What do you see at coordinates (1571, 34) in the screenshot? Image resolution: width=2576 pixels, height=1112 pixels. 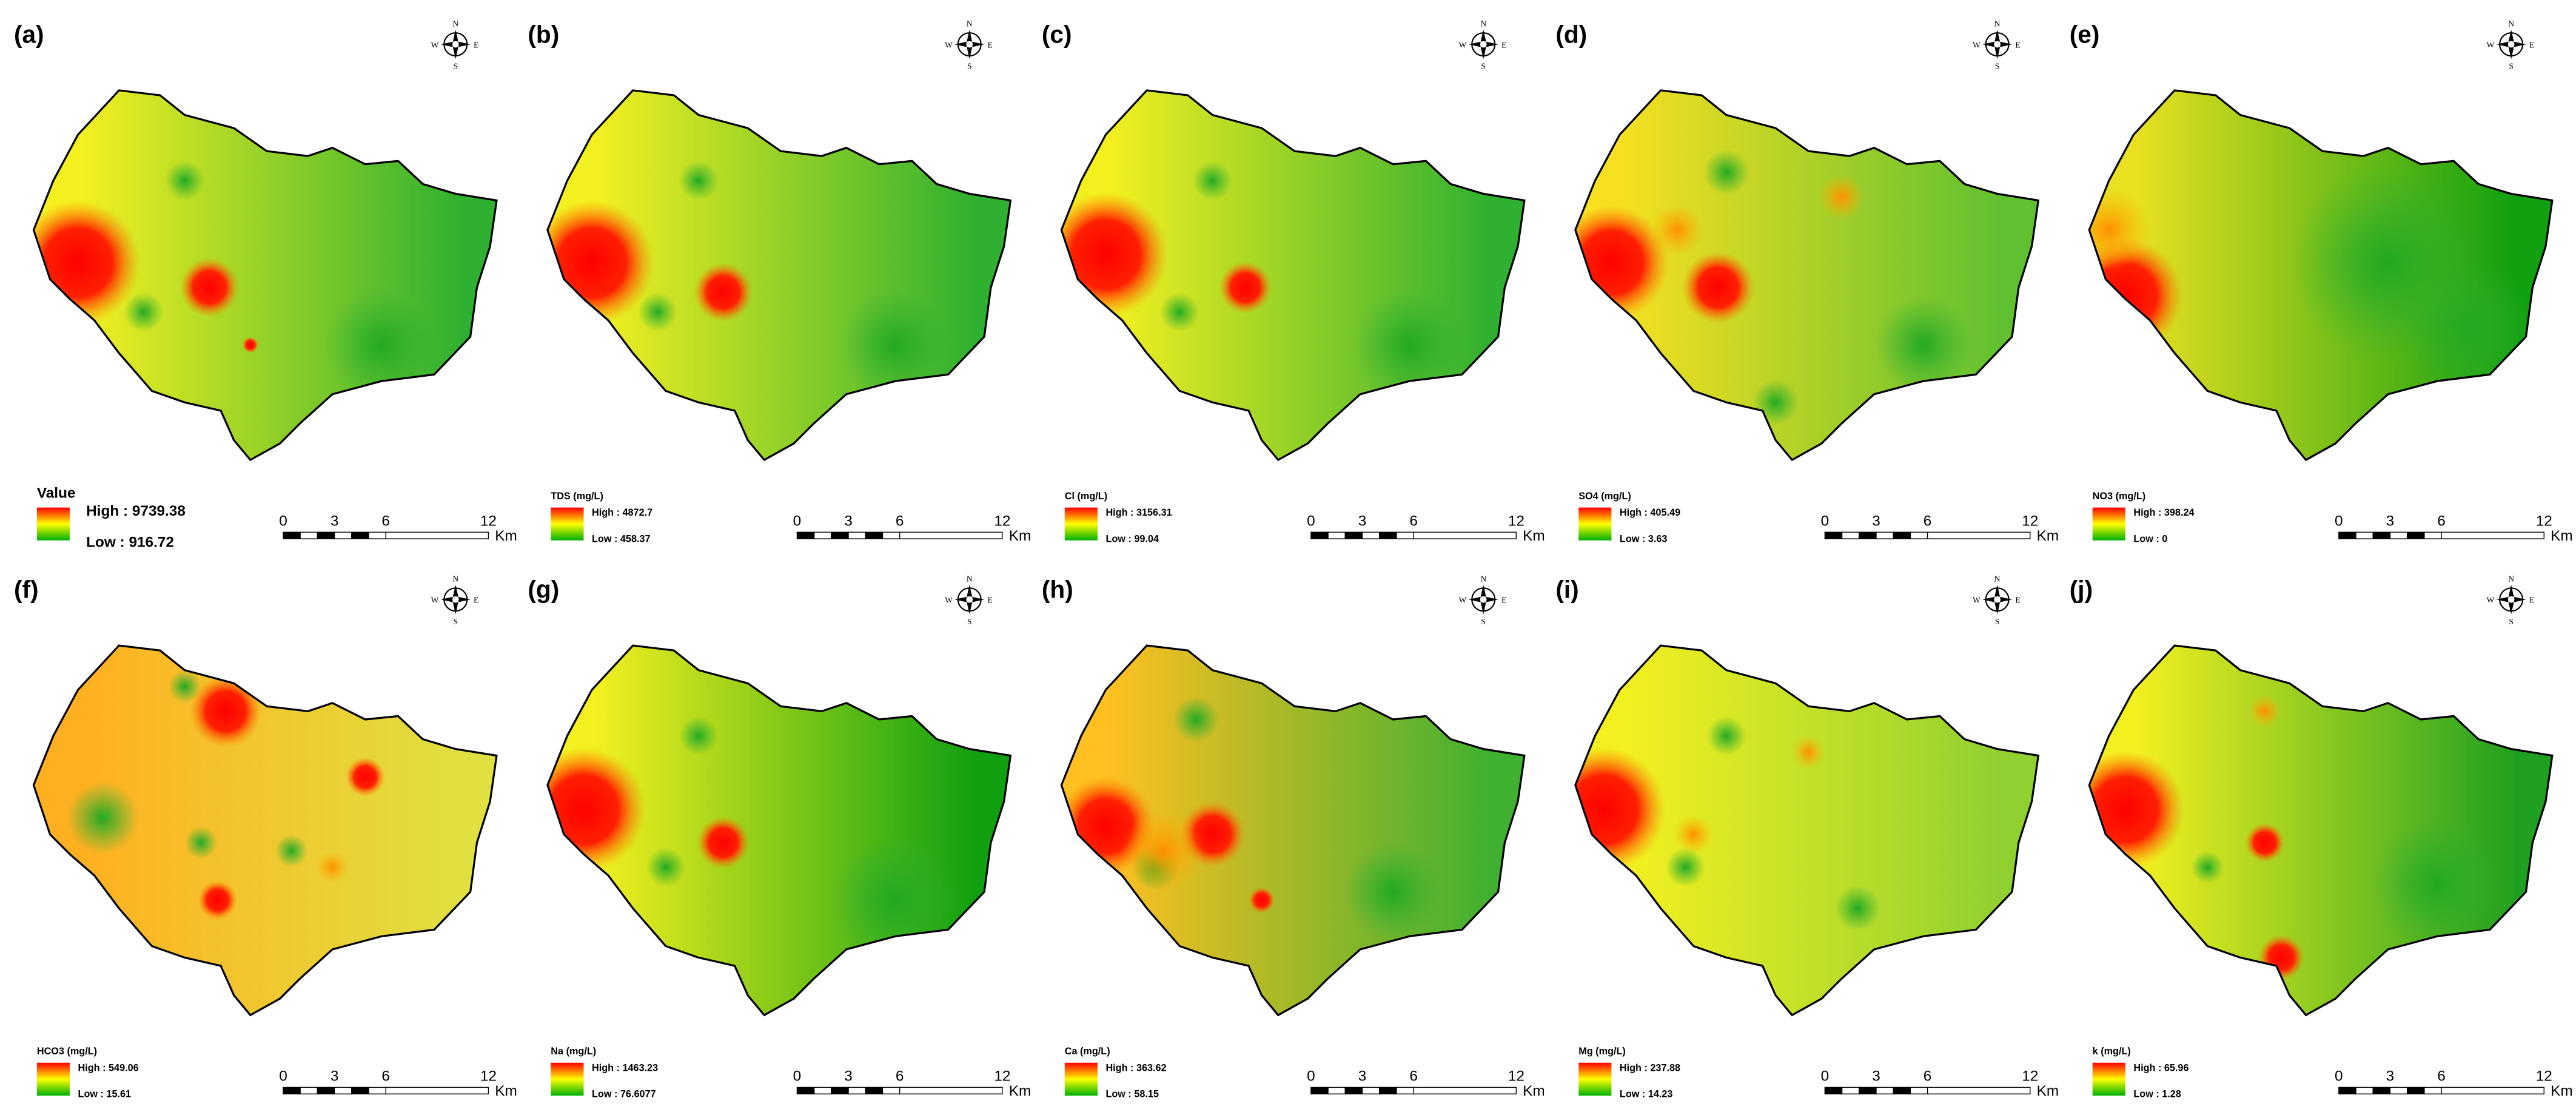 I see `panel-label: (d)` at bounding box center [1571, 34].